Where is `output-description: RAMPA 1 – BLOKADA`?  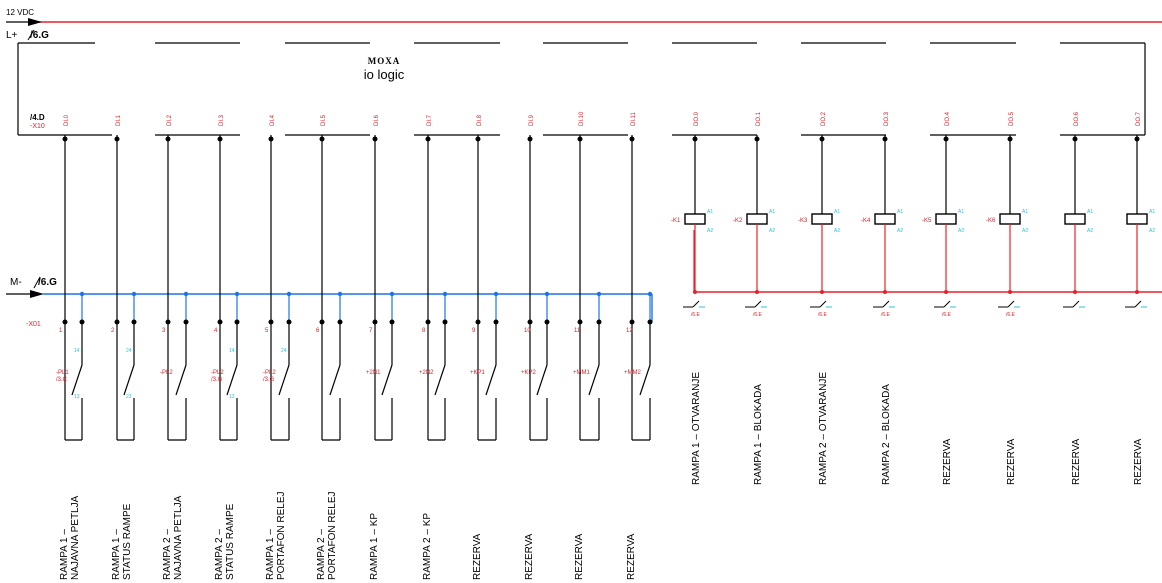 output-description: RAMPA 1 – BLOKADA is located at coordinates (758, 434).